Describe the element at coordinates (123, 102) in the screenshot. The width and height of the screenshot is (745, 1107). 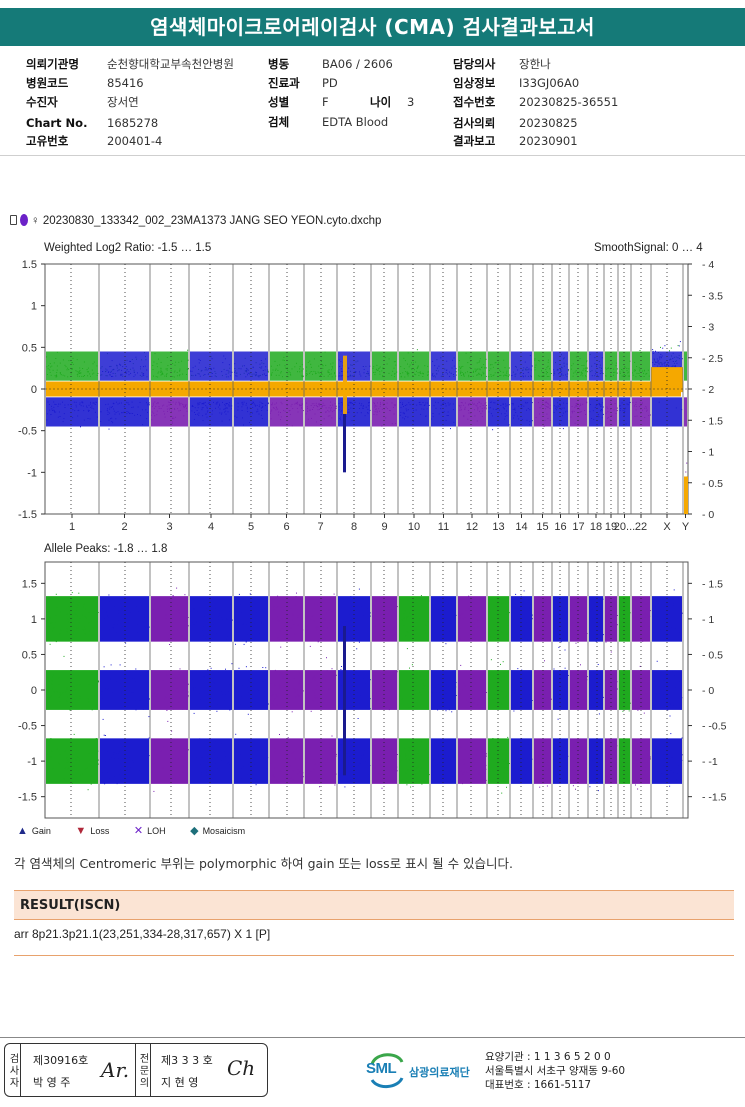
I see `patient-value: 장서연` at that location.